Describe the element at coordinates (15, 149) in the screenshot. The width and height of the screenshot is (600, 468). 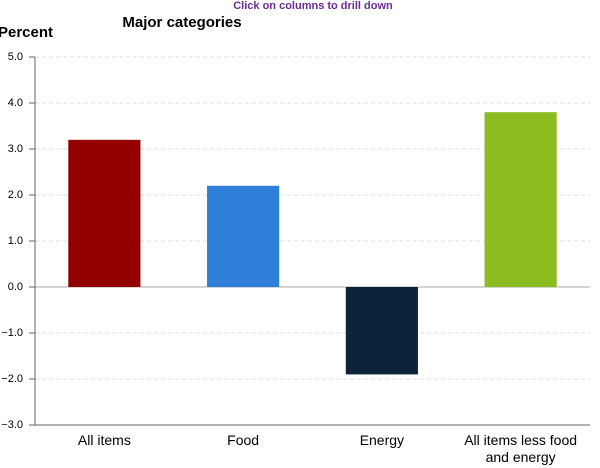
I see `y-tick-label: 3.0` at that location.